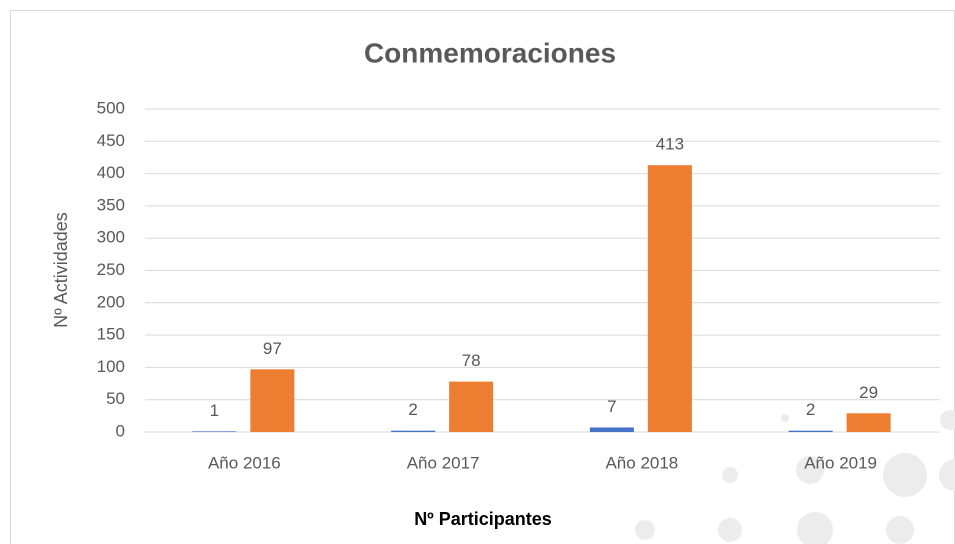  I want to click on data-label: 7, so click(611, 406).